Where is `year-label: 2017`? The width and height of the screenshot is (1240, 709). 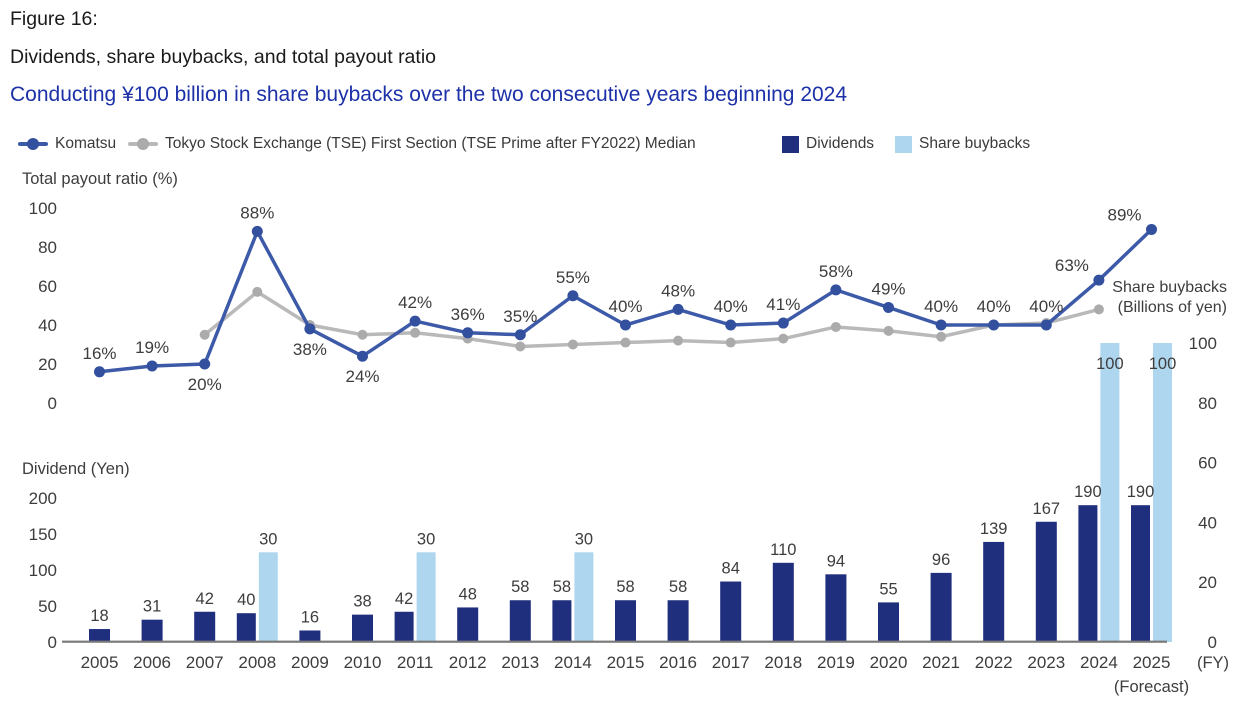
year-label: 2017 is located at coordinates (731, 662).